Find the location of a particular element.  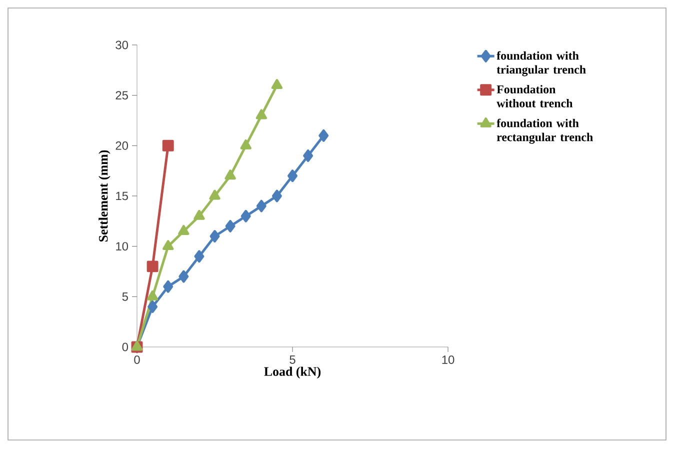

y-tick-label: 0 is located at coordinates (125, 347).